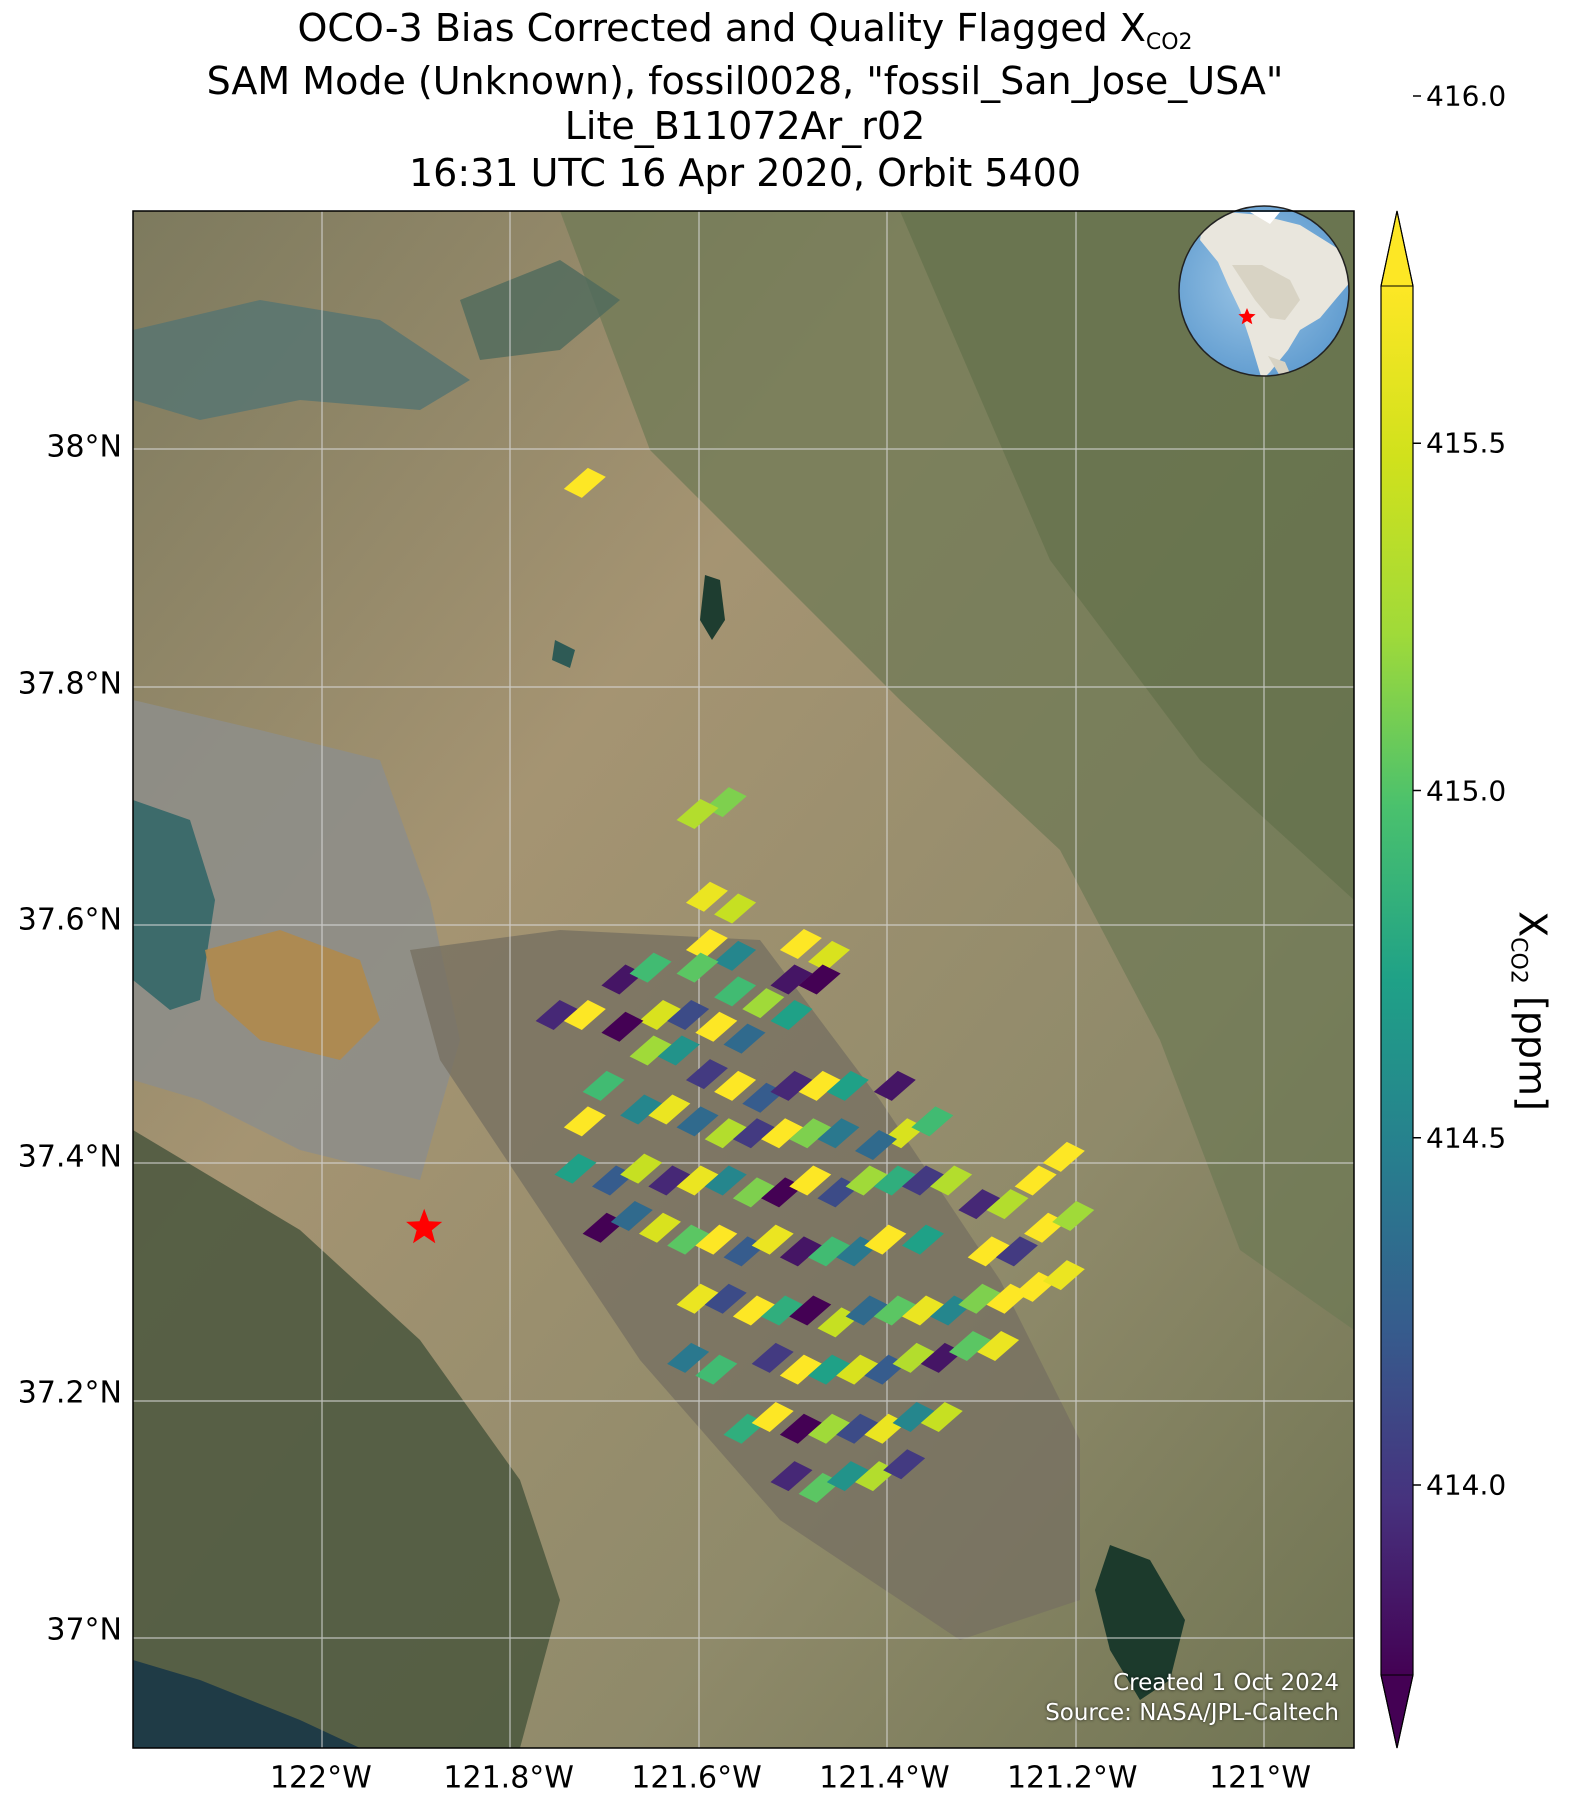 This screenshot has height=1801, width=1574. I want to click on lon-tick-label: 121°W, so click(1260, 1778).